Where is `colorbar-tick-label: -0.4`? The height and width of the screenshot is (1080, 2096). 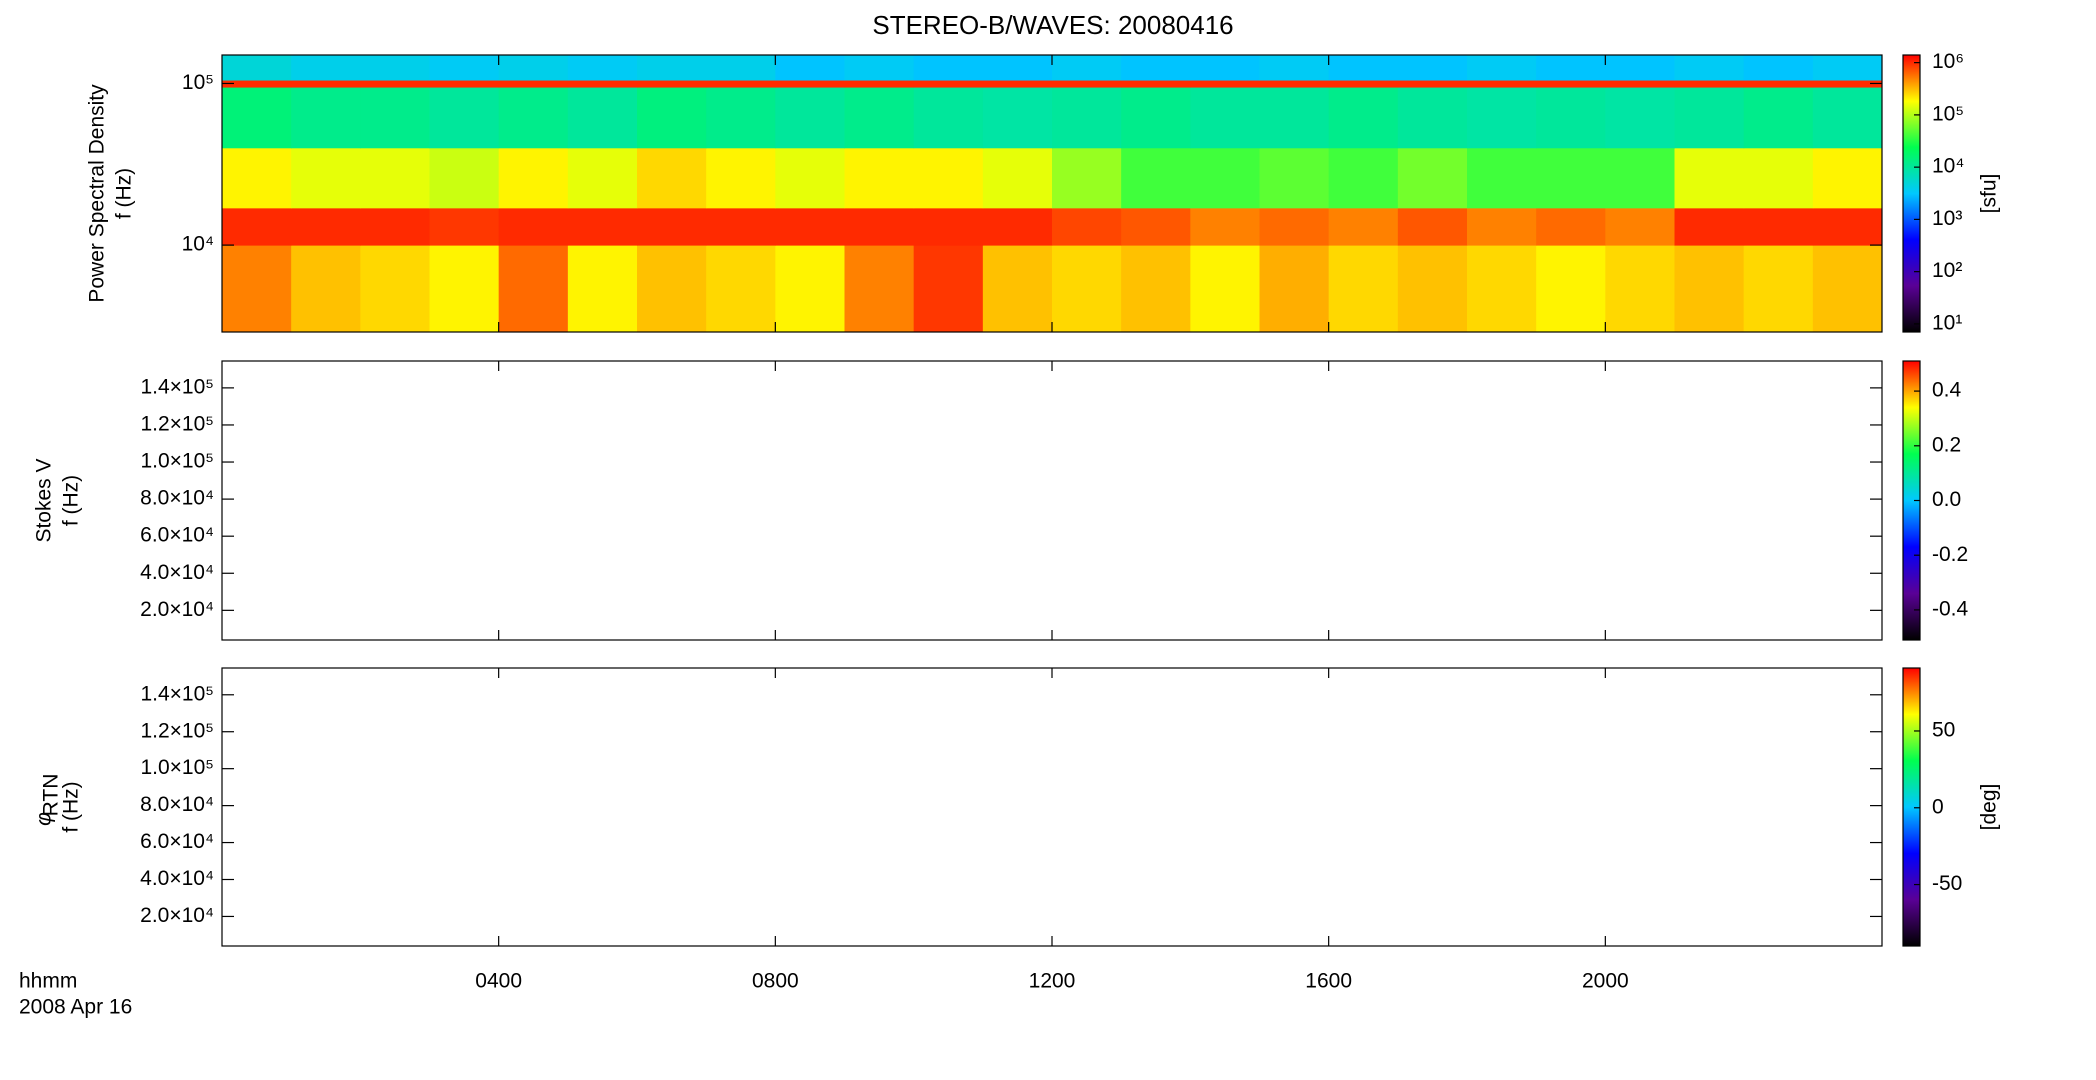
colorbar-tick-label: -0.4 is located at coordinates (1950, 608).